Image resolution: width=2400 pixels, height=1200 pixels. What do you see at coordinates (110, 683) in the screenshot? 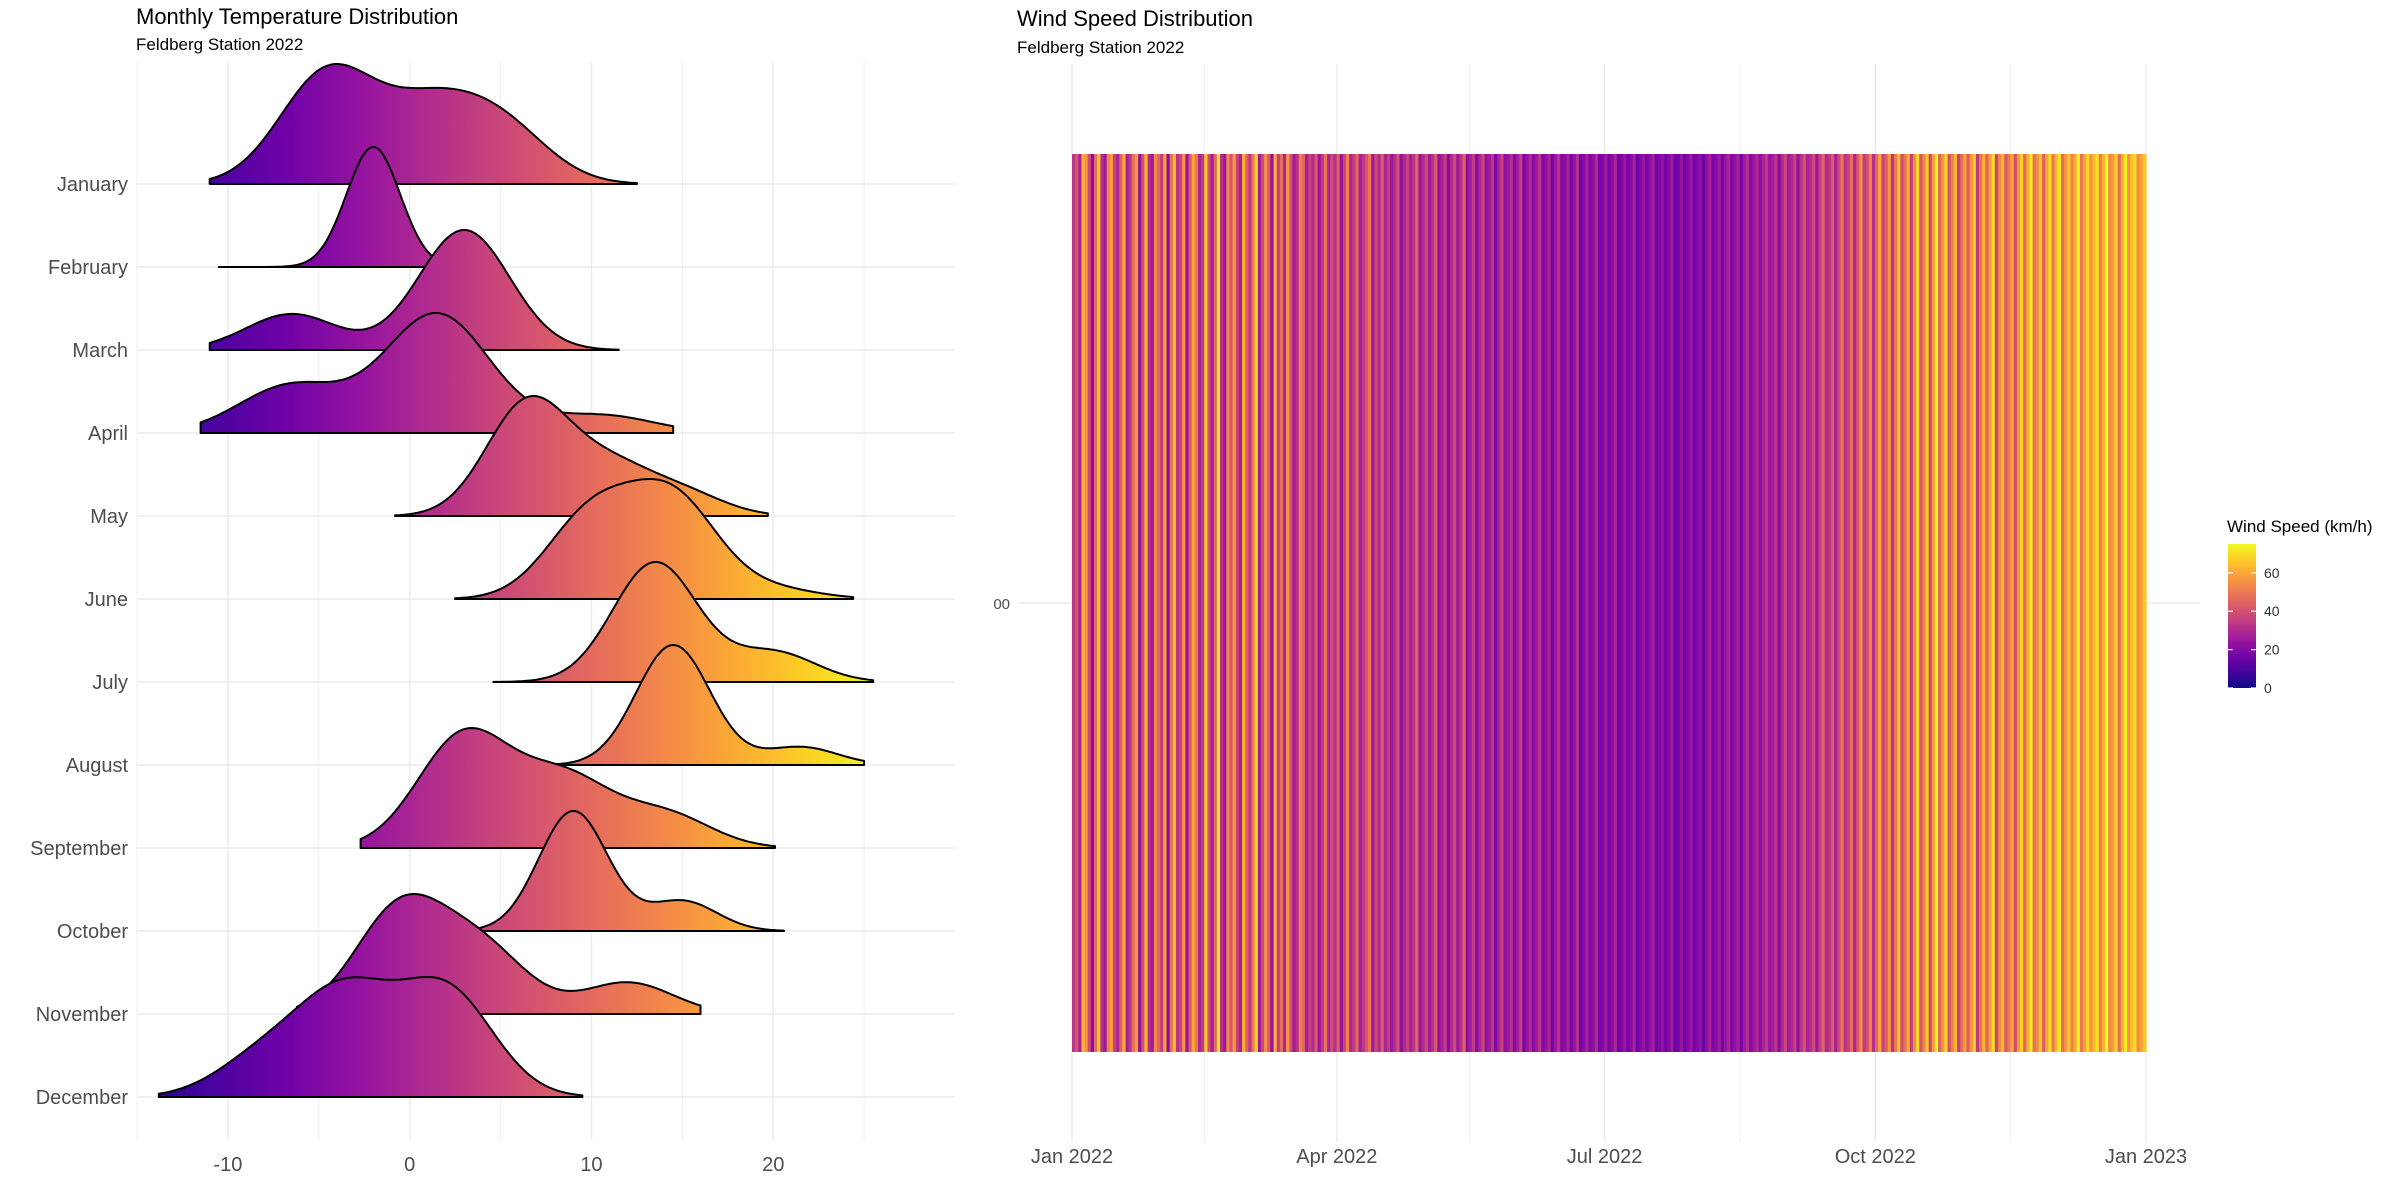
I see `ridgeline-y-tick-label: July` at bounding box center [110, 683].